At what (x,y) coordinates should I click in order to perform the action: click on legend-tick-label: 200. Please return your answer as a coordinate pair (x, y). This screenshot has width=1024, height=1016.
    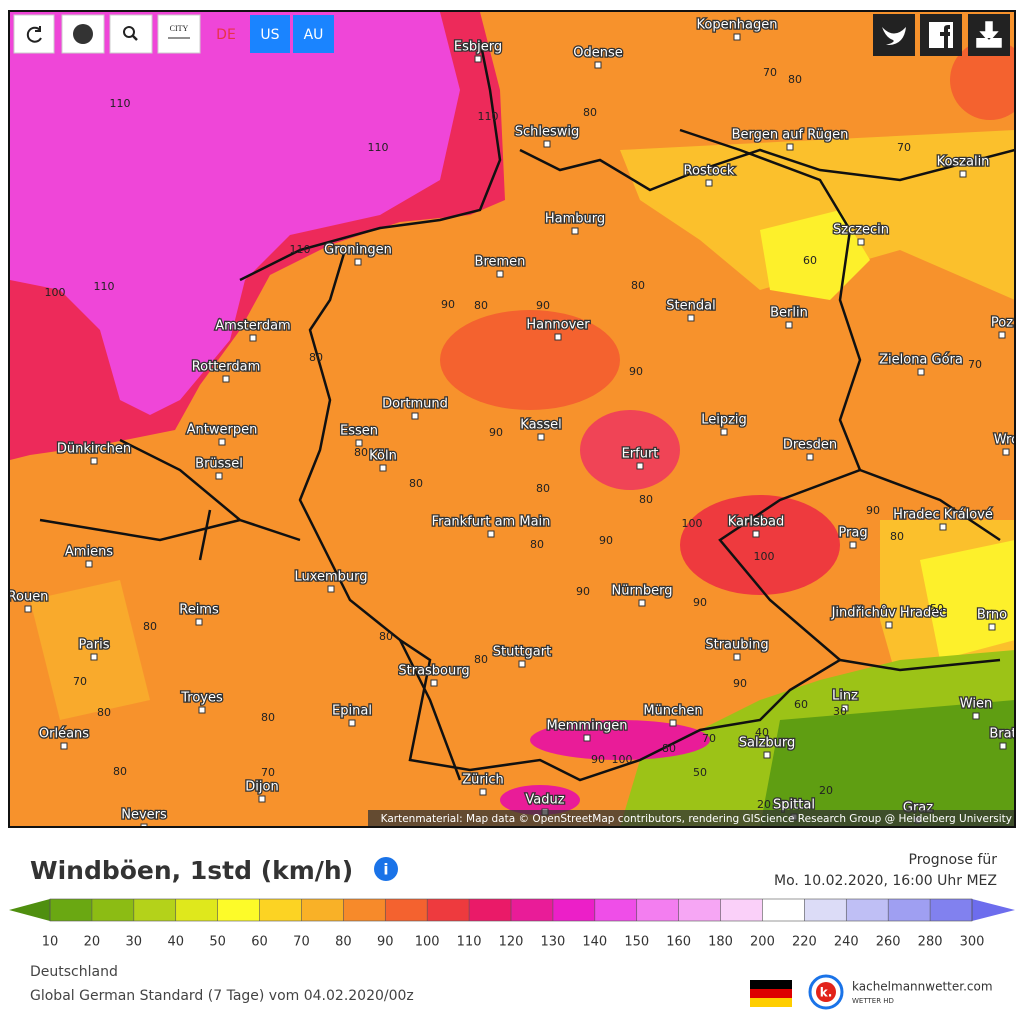
    Looking at the image, I should click on (762, 942).